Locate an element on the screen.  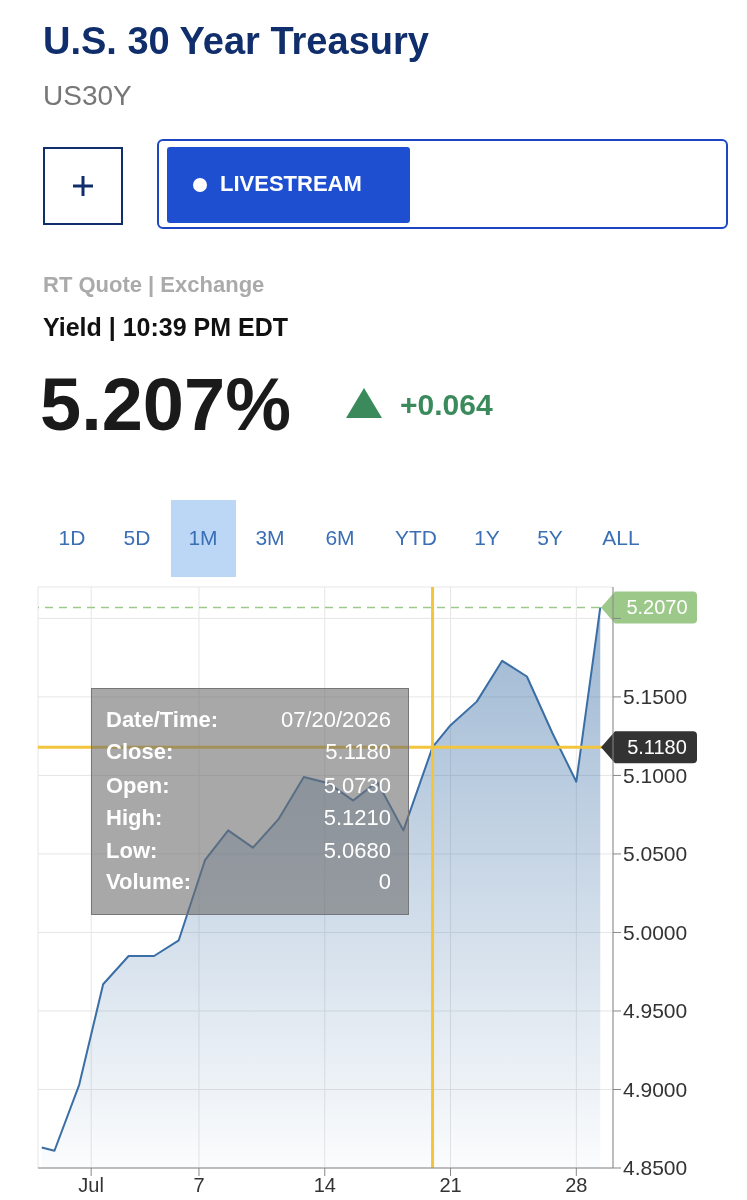
y-tick-label: 4.9500 is located at coordinates (655, 1011).